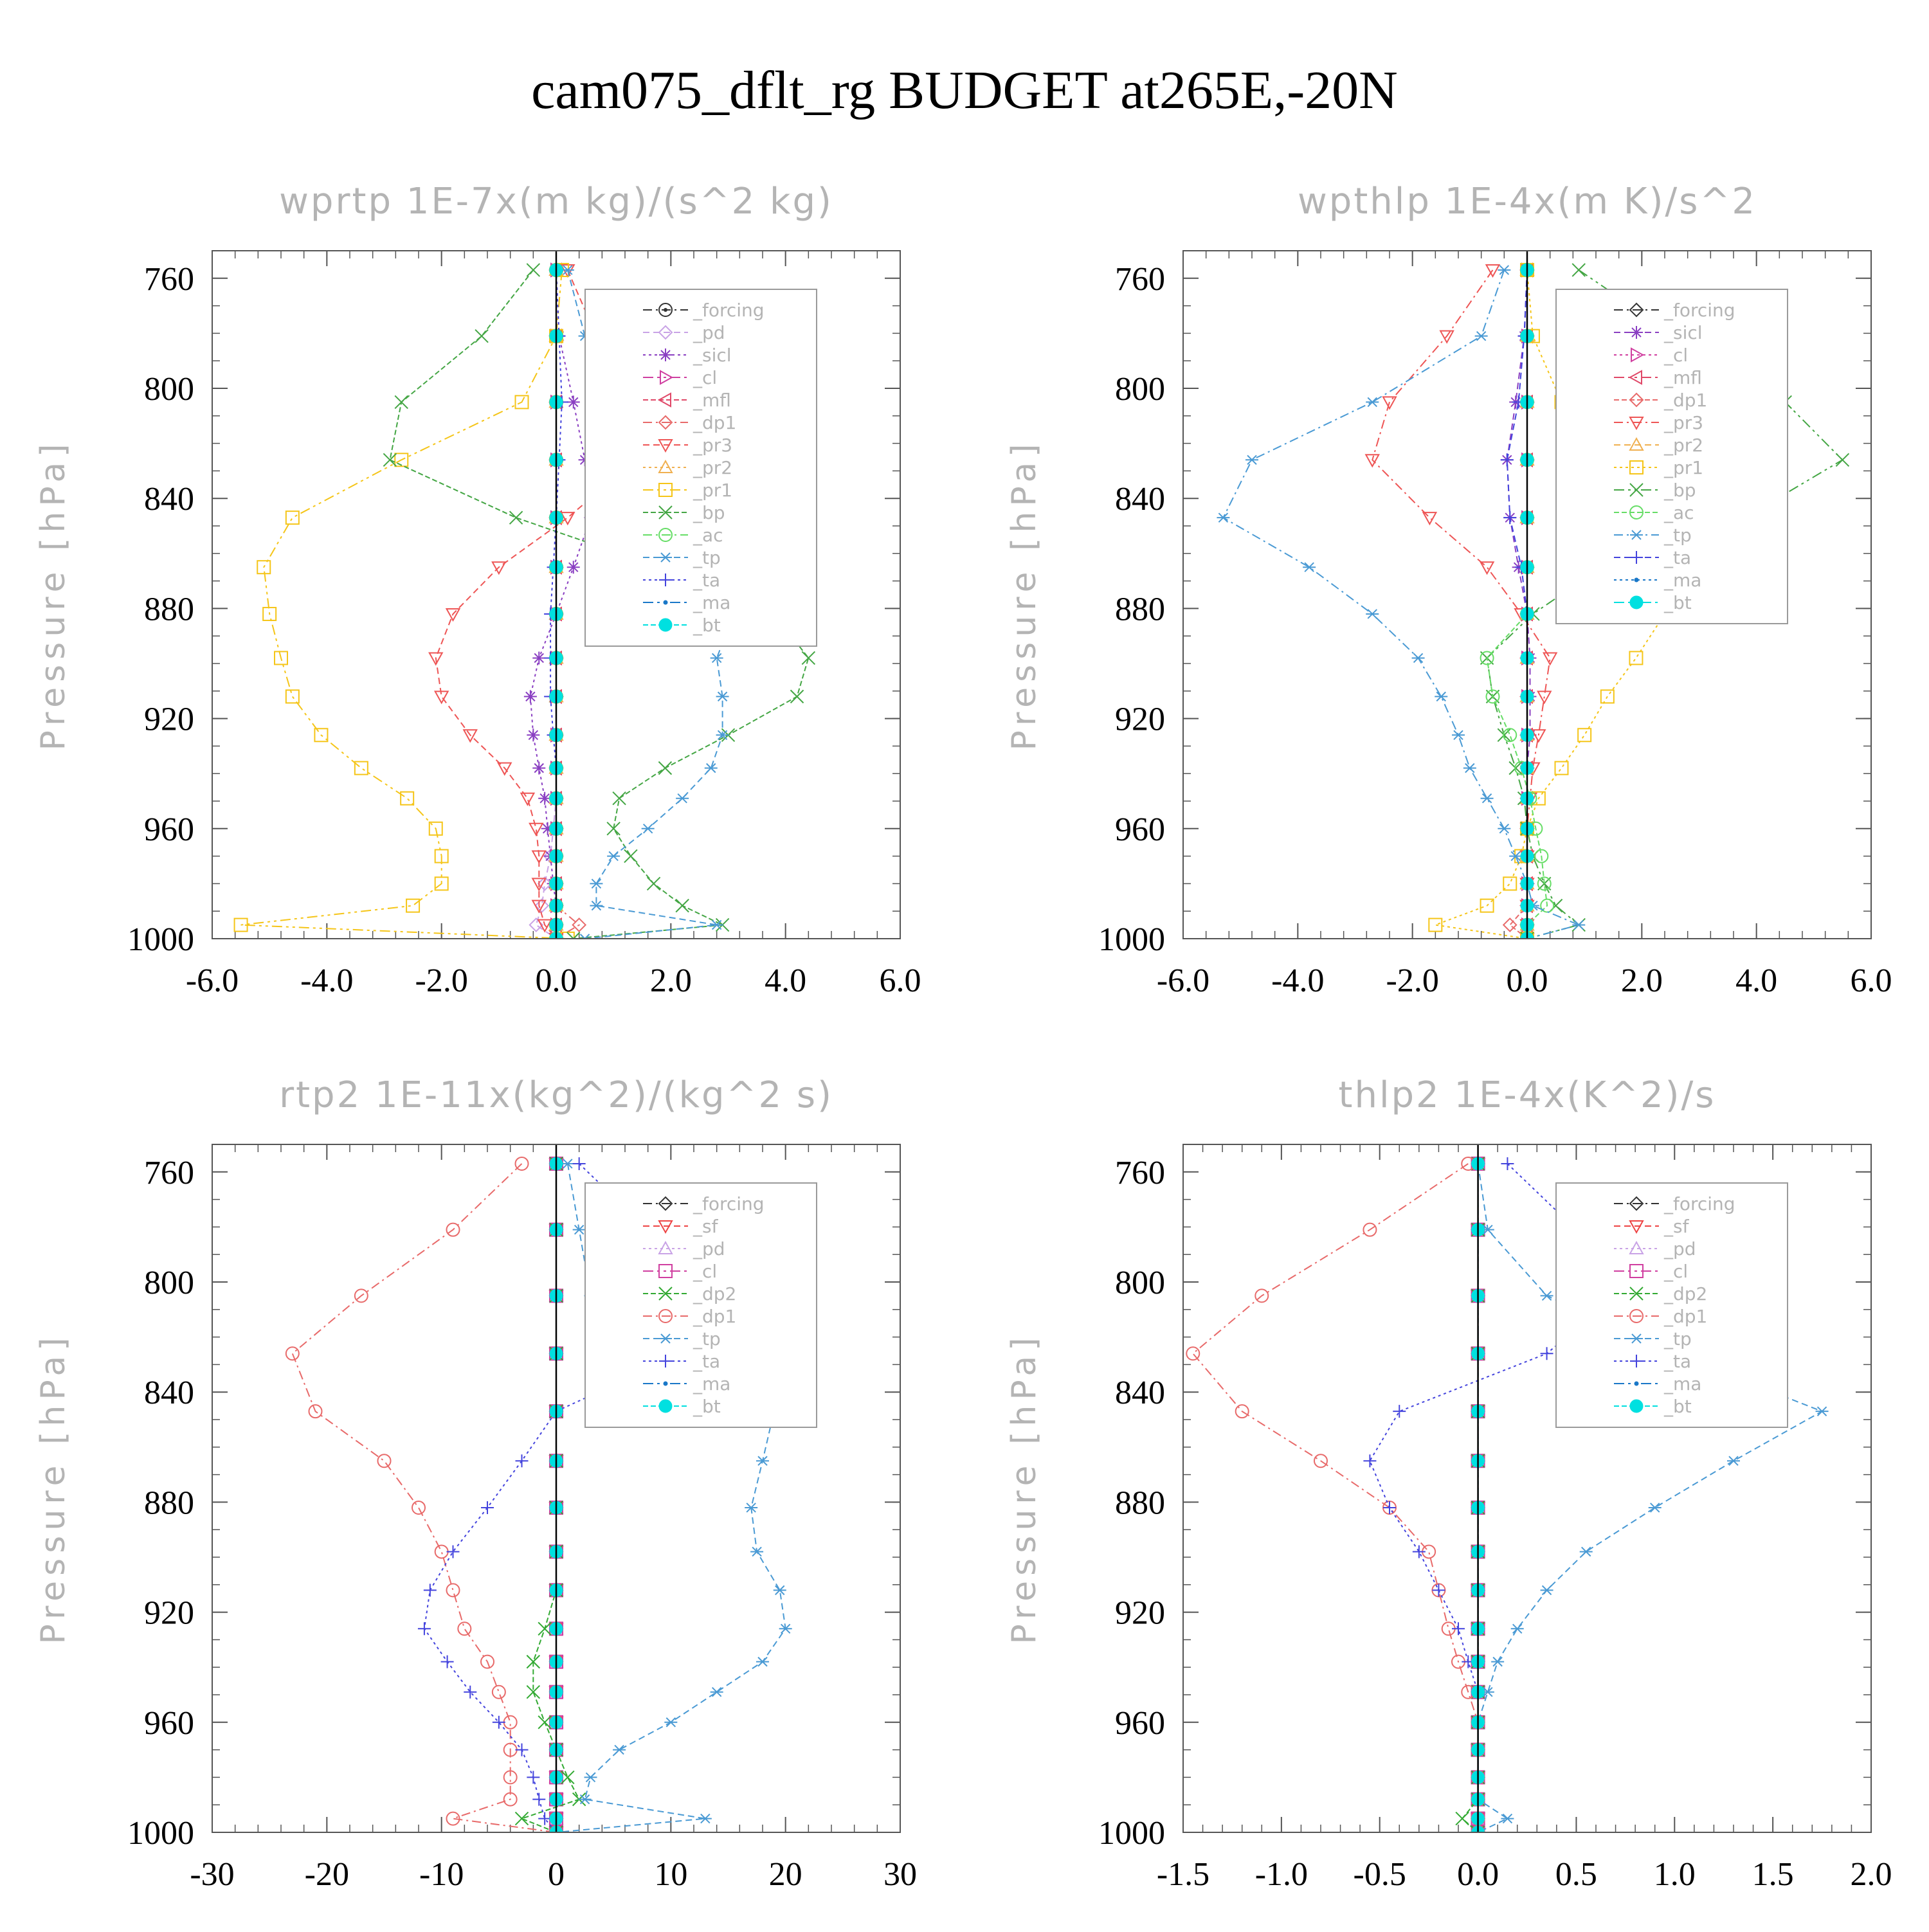 This screenshot has width=1929, height=1932. Describe the element at coordinates (900, 981) in the screenshot. I see `x-tick-label: 6.0` at that location.